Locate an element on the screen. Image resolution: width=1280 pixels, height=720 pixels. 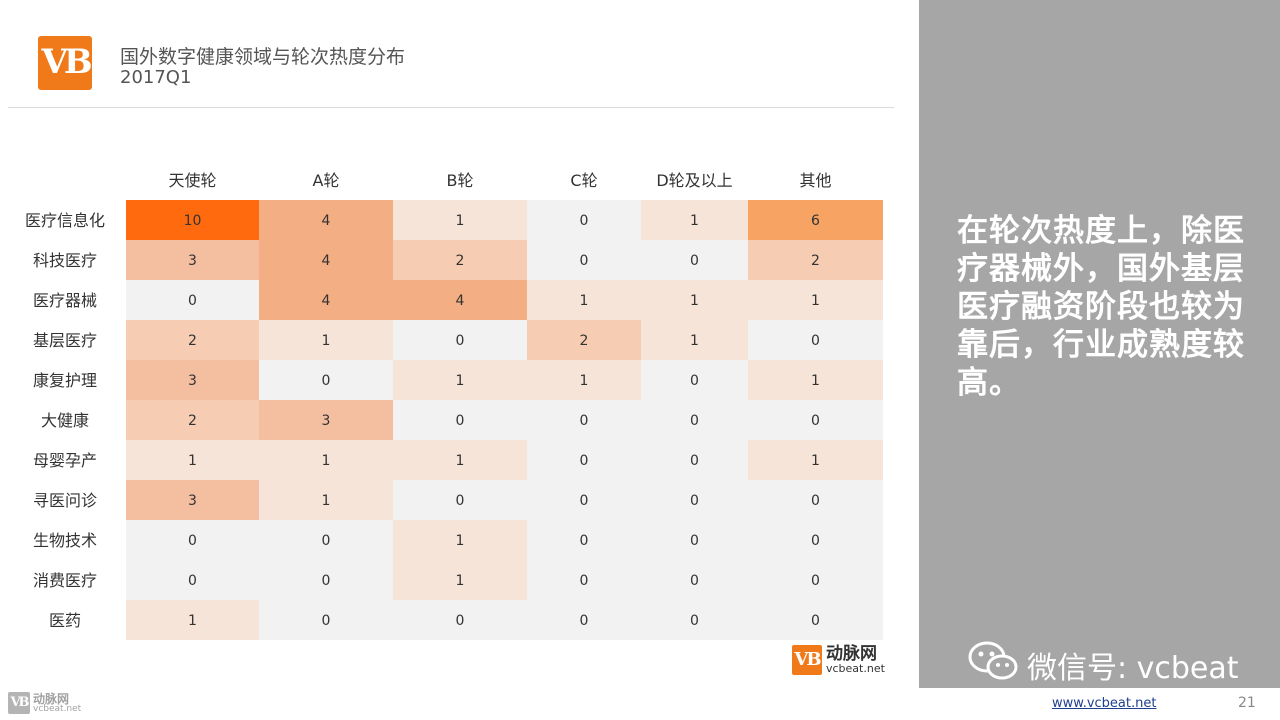
column-label: 天使轮 is located at coordinates (192, 180).